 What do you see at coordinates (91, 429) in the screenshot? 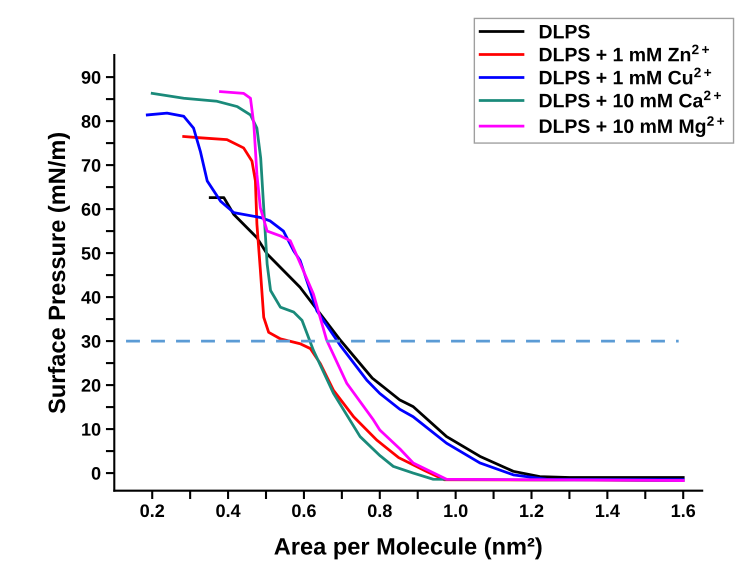
I see `y-tick-label: 10` at bounding box center [91, 429].